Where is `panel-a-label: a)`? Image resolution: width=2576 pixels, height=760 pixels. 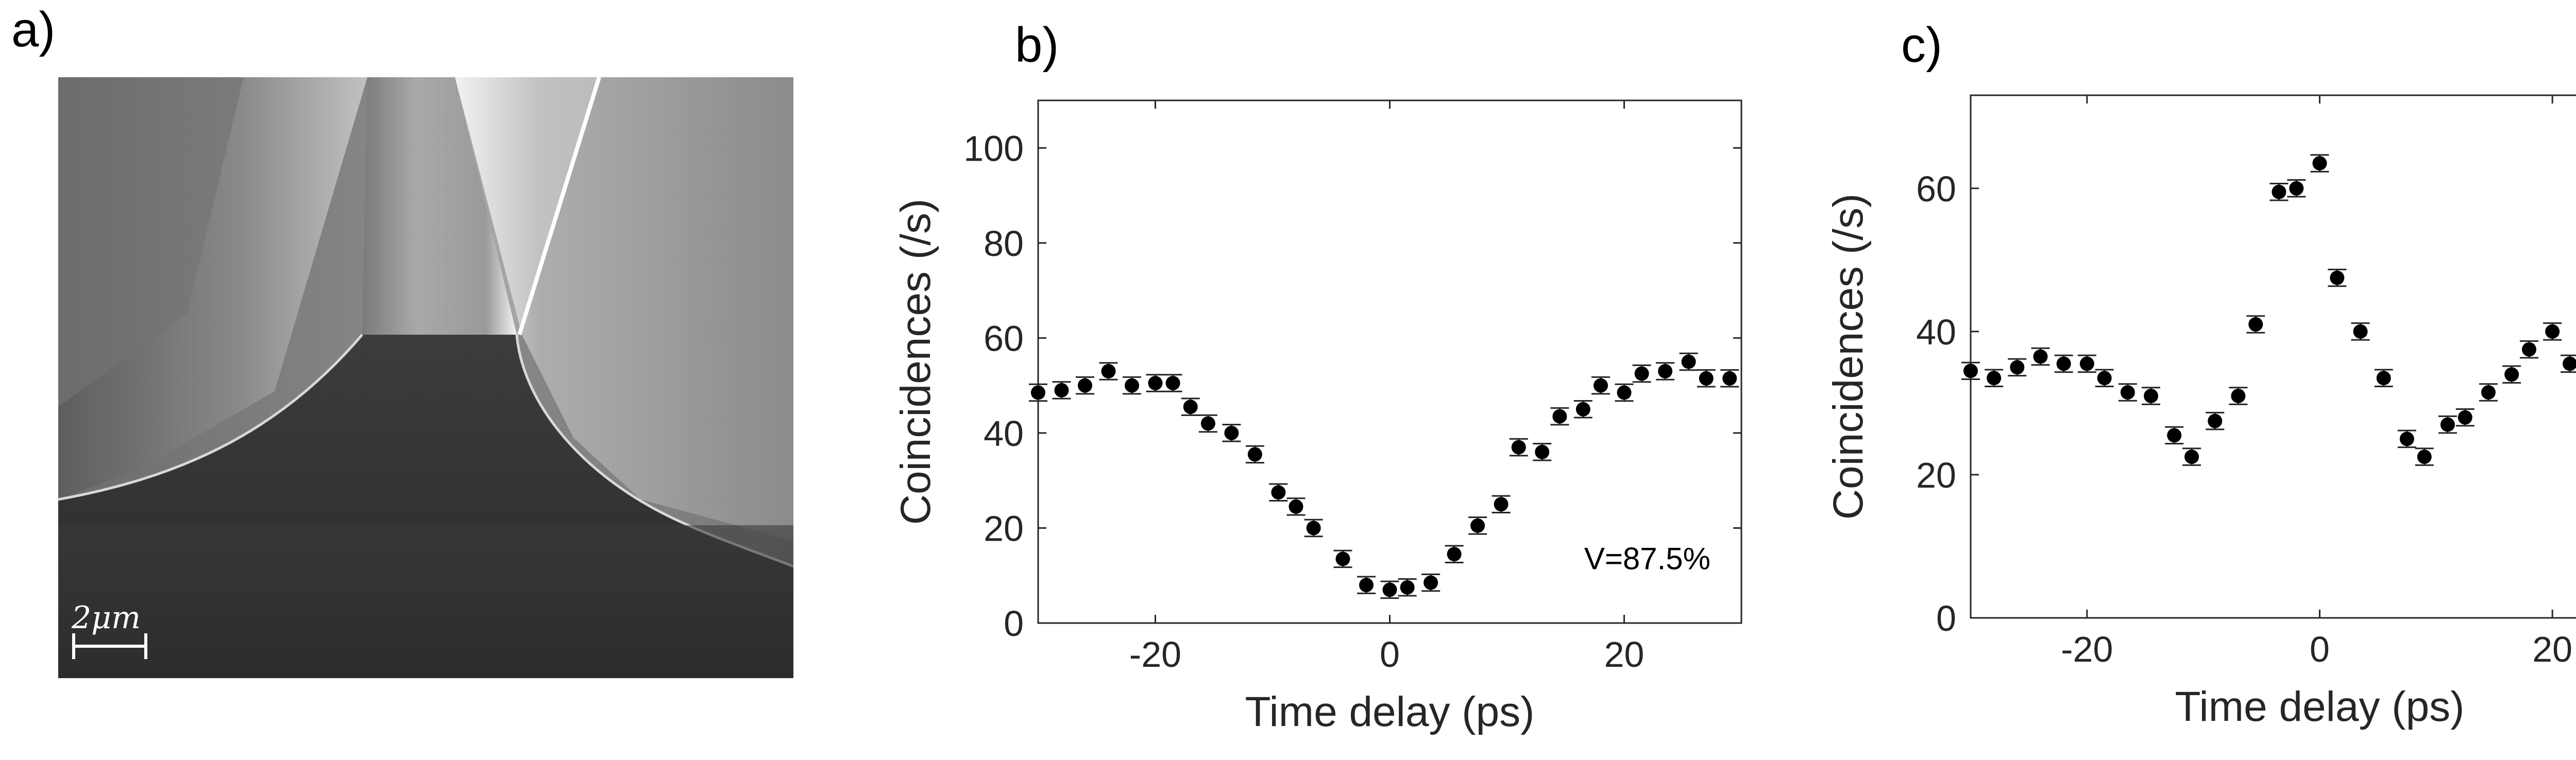
panel-a-label: a) is located at coordinates (33, 29).